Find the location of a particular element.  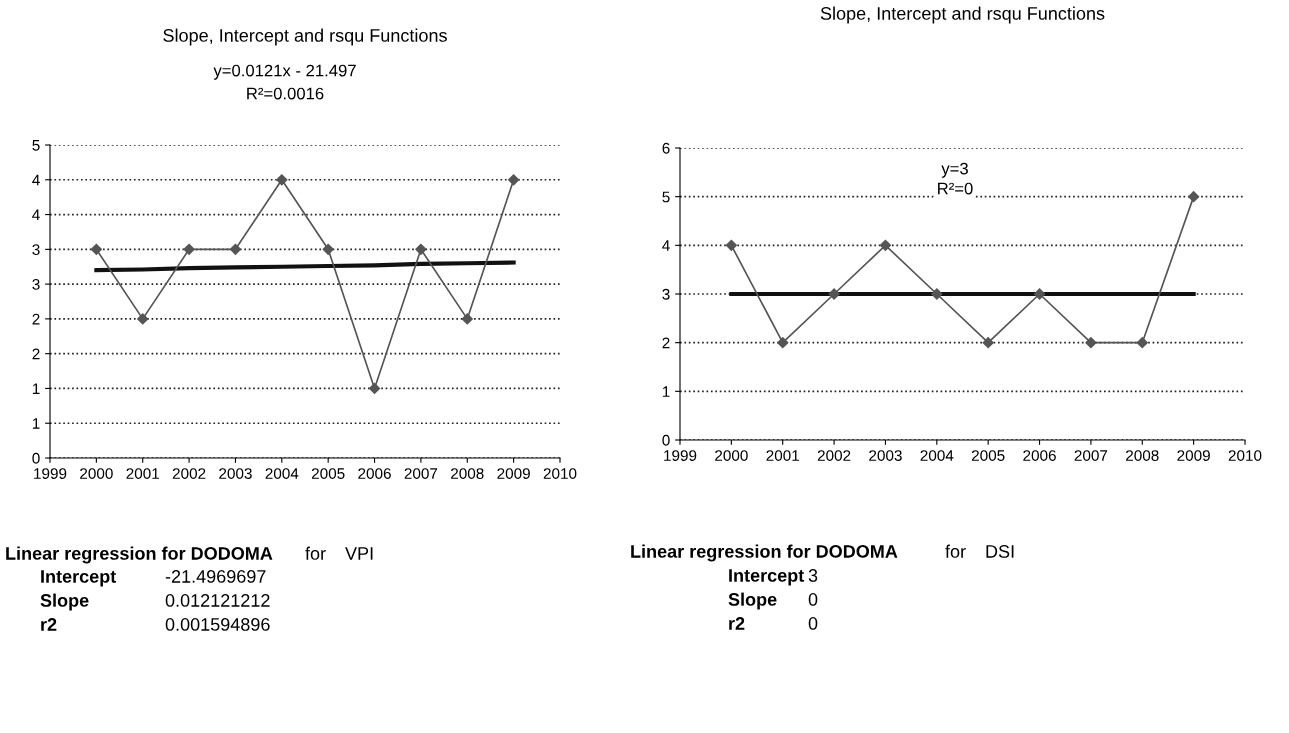

annotation: R²=0 is located at coordinates (955, 188).